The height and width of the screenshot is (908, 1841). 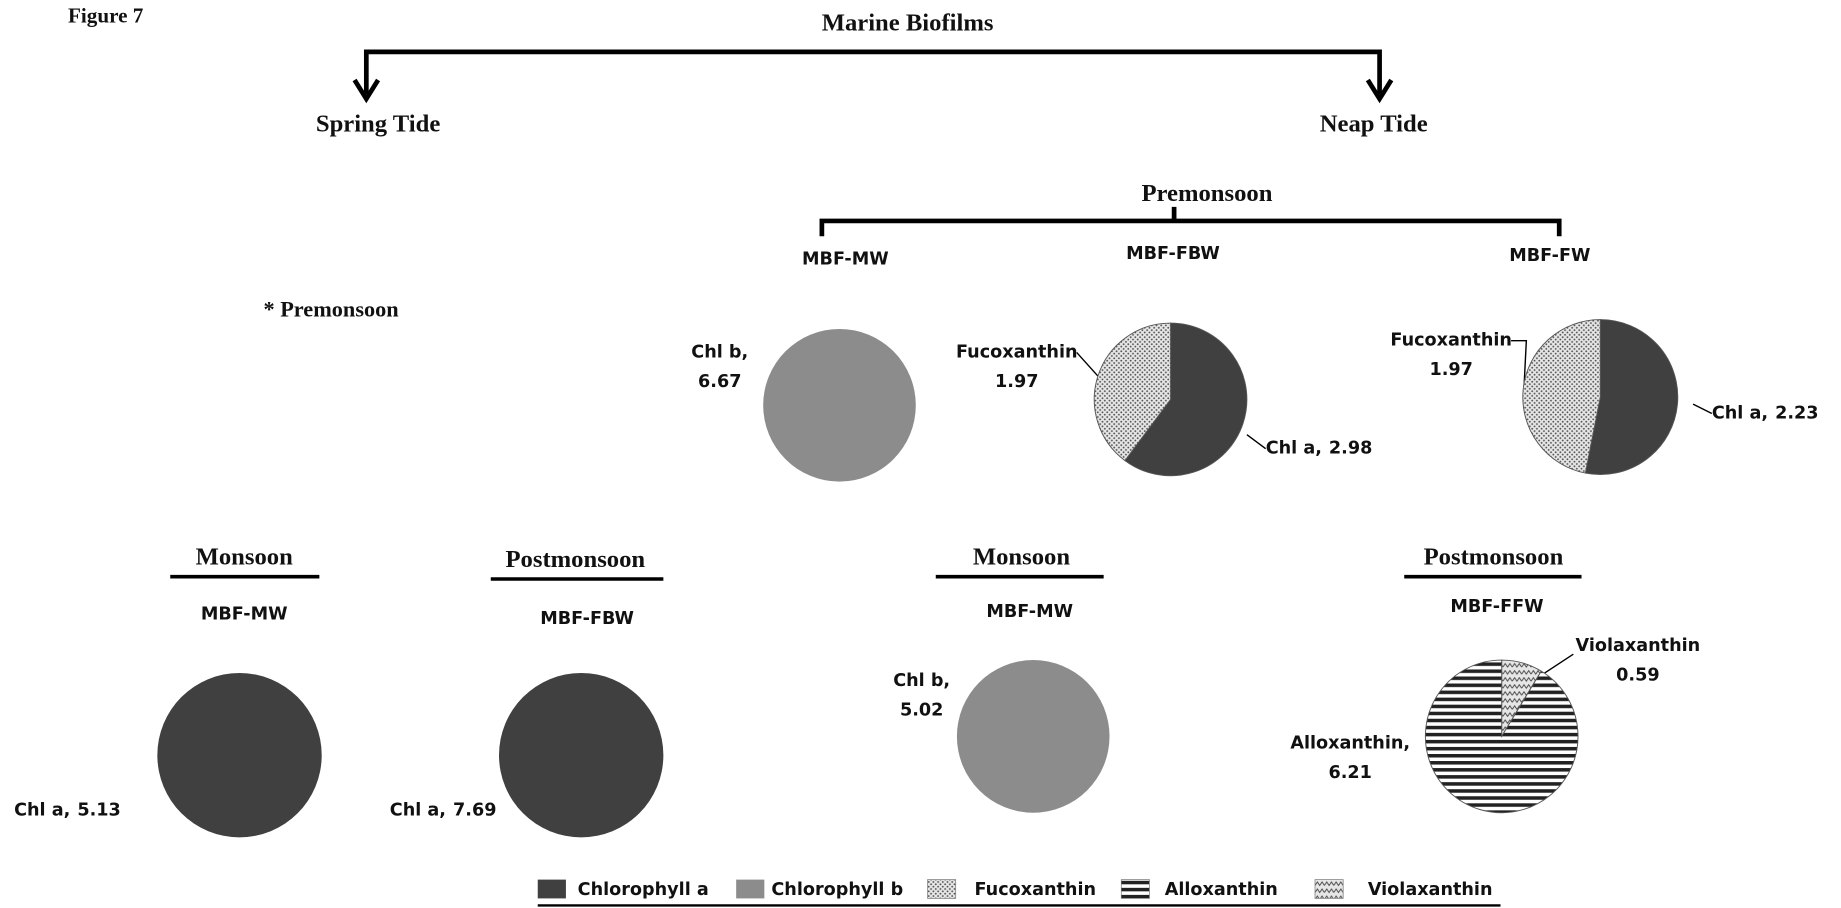 I want to click on group-heading: Premonsoon, so click(x=1206, y=193).